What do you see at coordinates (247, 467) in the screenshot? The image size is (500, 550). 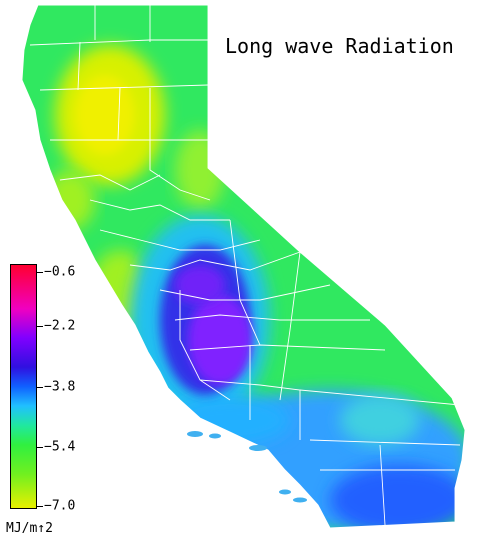 I see `channel-islands` at bounding box center [247, 467].